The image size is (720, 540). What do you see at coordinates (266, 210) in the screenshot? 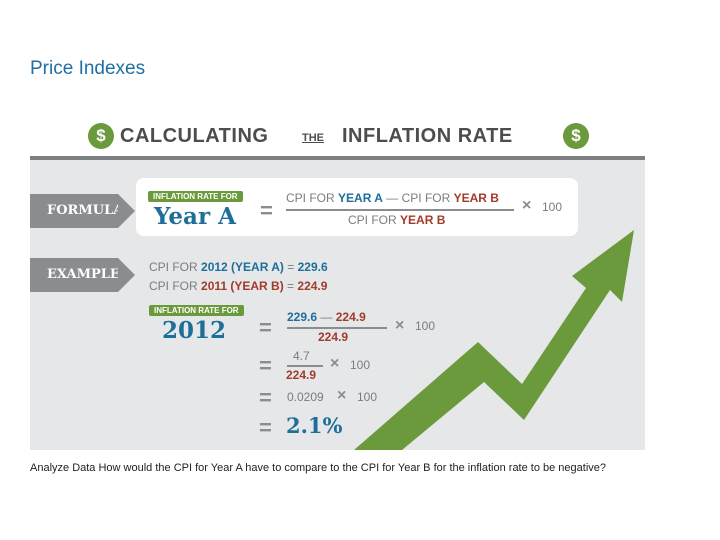
I see `formula-equals: =` at bounding box center [266, 210].